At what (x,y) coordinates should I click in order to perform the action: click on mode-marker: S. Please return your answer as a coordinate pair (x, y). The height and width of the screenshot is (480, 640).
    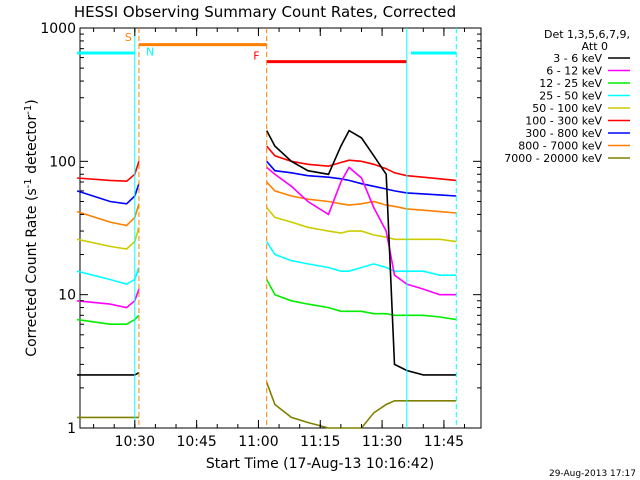
    Looking at the image, I should click on (128, 37).